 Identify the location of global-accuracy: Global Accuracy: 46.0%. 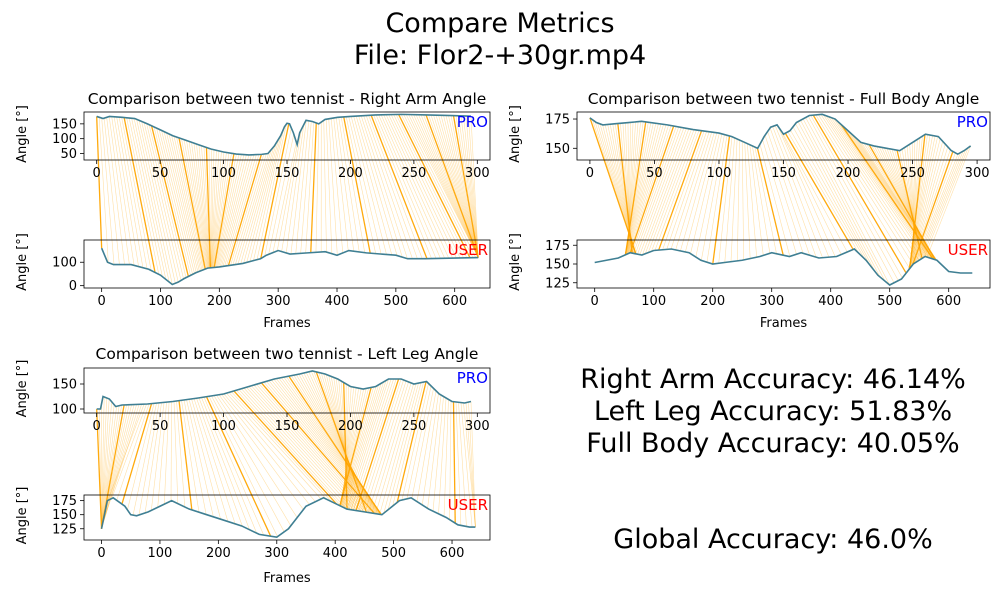
(773, 539).